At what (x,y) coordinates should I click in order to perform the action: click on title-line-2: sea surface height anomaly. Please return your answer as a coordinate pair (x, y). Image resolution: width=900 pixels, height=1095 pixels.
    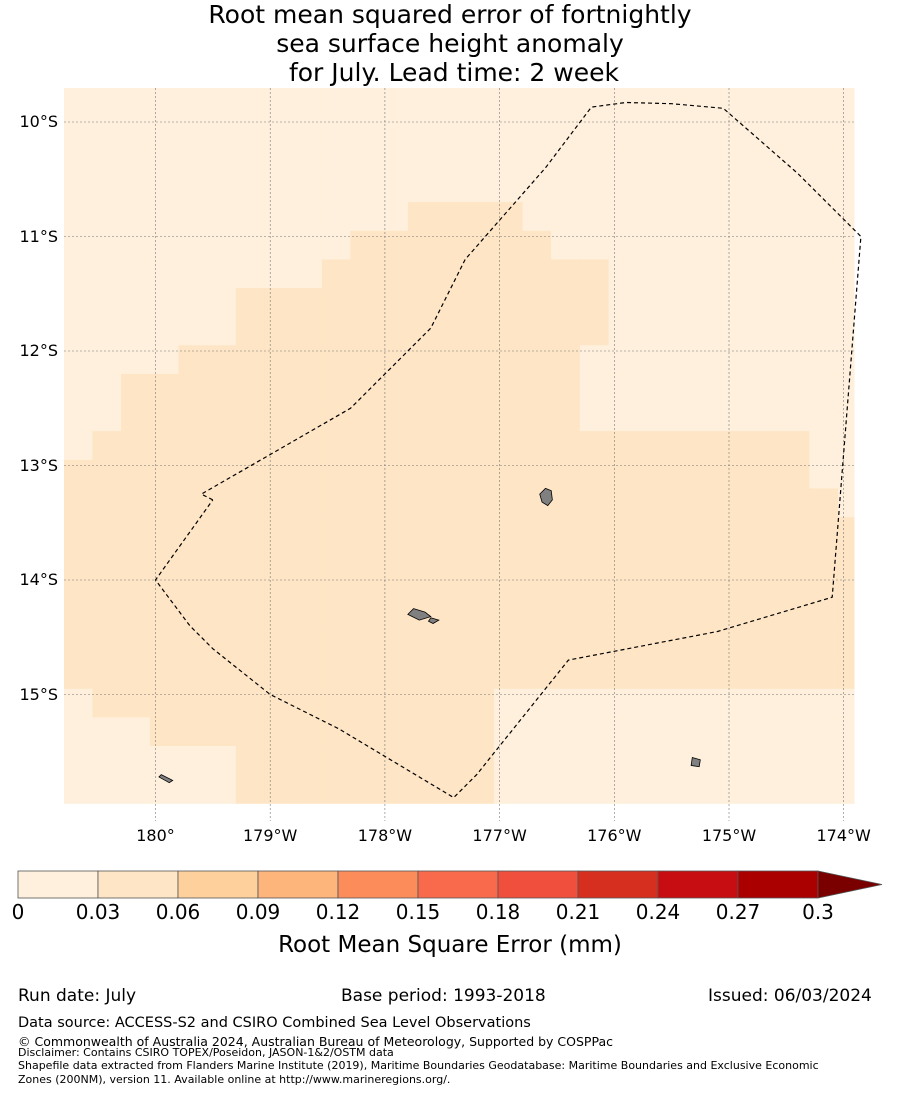
    Looking at the image, I should click on (450, 43).